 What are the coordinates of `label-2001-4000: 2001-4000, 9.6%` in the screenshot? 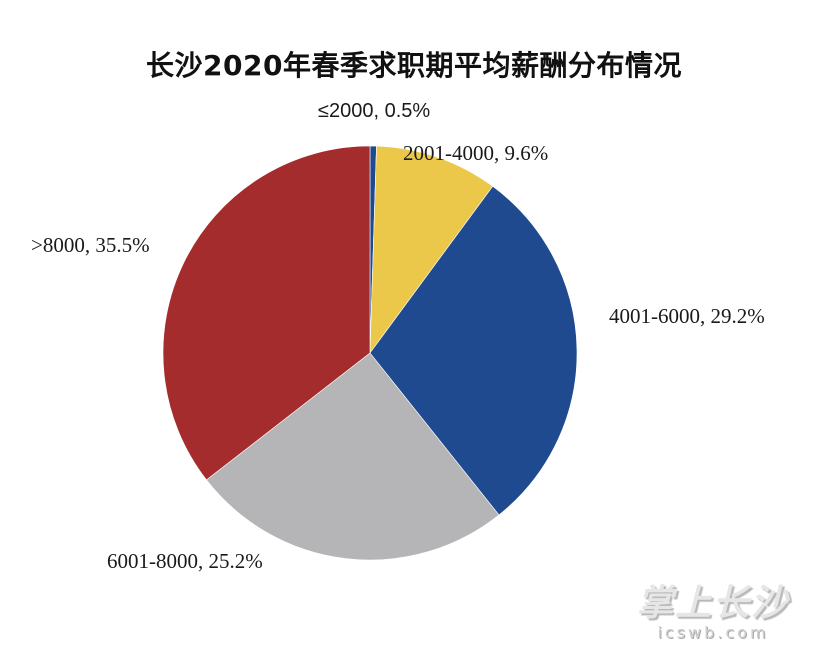 It's located at (476, 153).